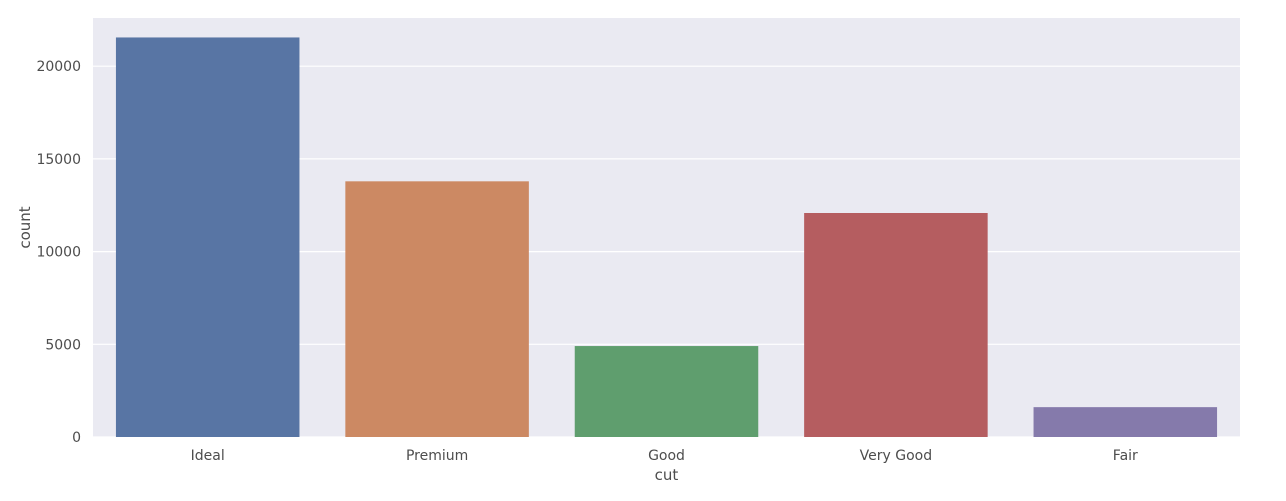 The height and width of the screenshot is (501, 1286). What do you see at coordinates (58, 67) in the screenshot?
I see `y-tick-label: 20000` at bounding box center [58, 67].